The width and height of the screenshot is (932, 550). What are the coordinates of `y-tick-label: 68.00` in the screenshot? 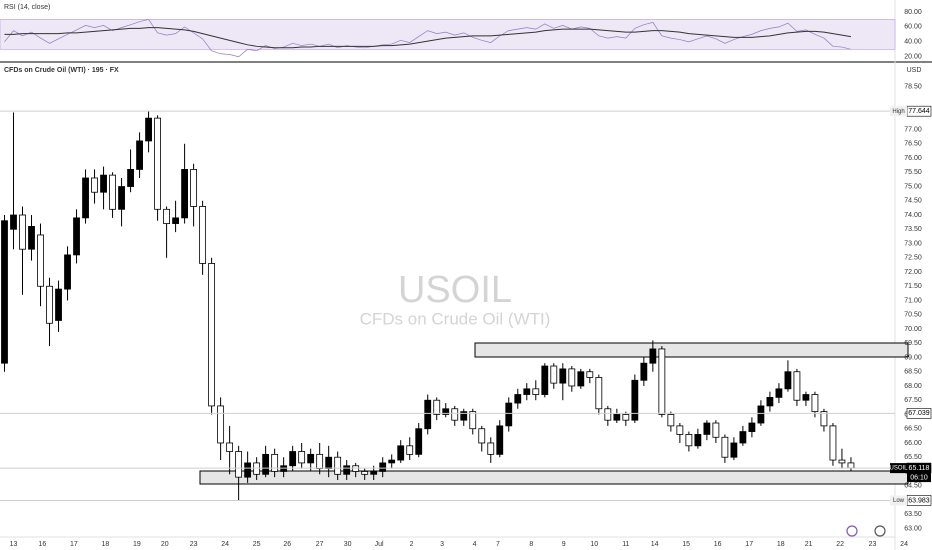 It's located at (913, 386).